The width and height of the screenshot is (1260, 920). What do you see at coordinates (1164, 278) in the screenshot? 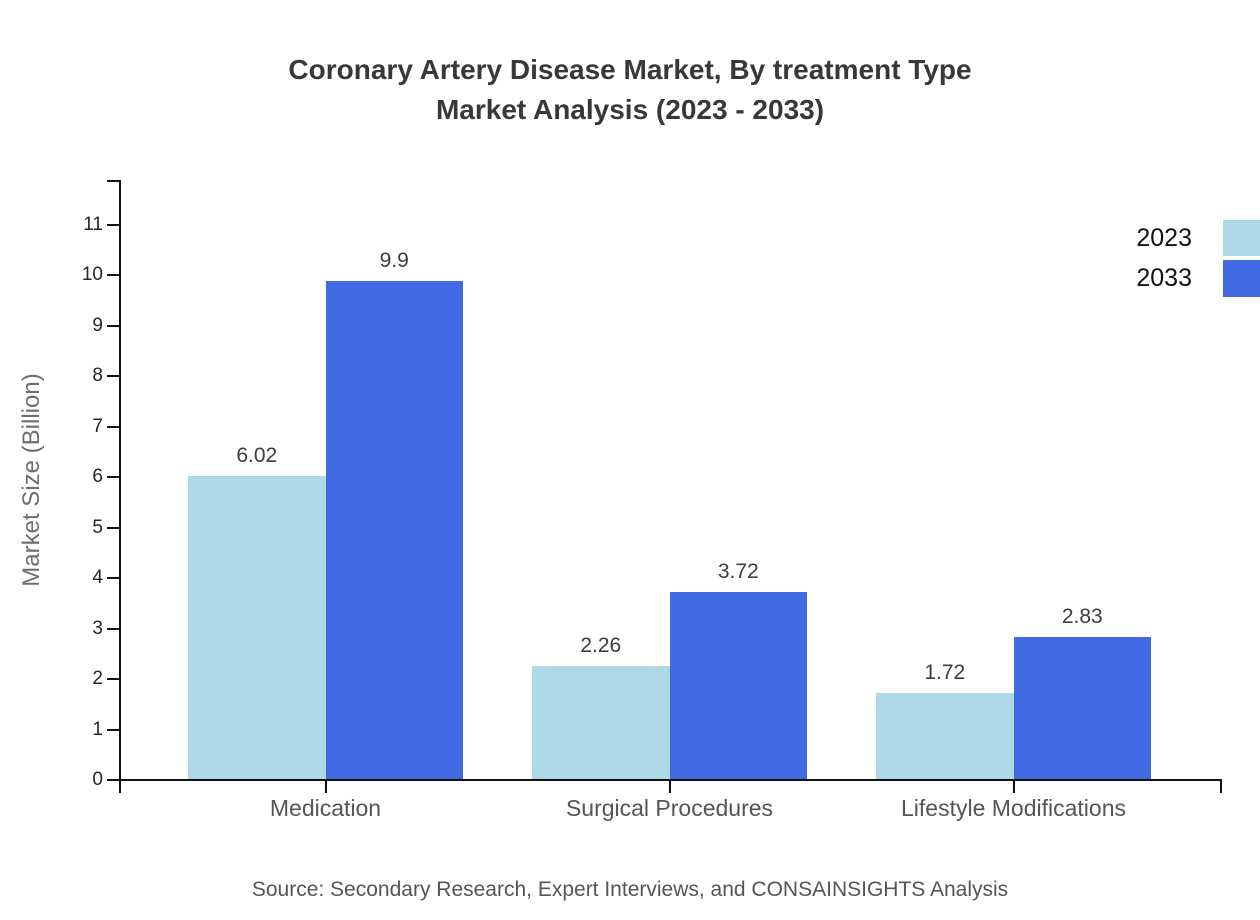
I see `legend-label-2033: 2033` at bounding box center [1164, 278].